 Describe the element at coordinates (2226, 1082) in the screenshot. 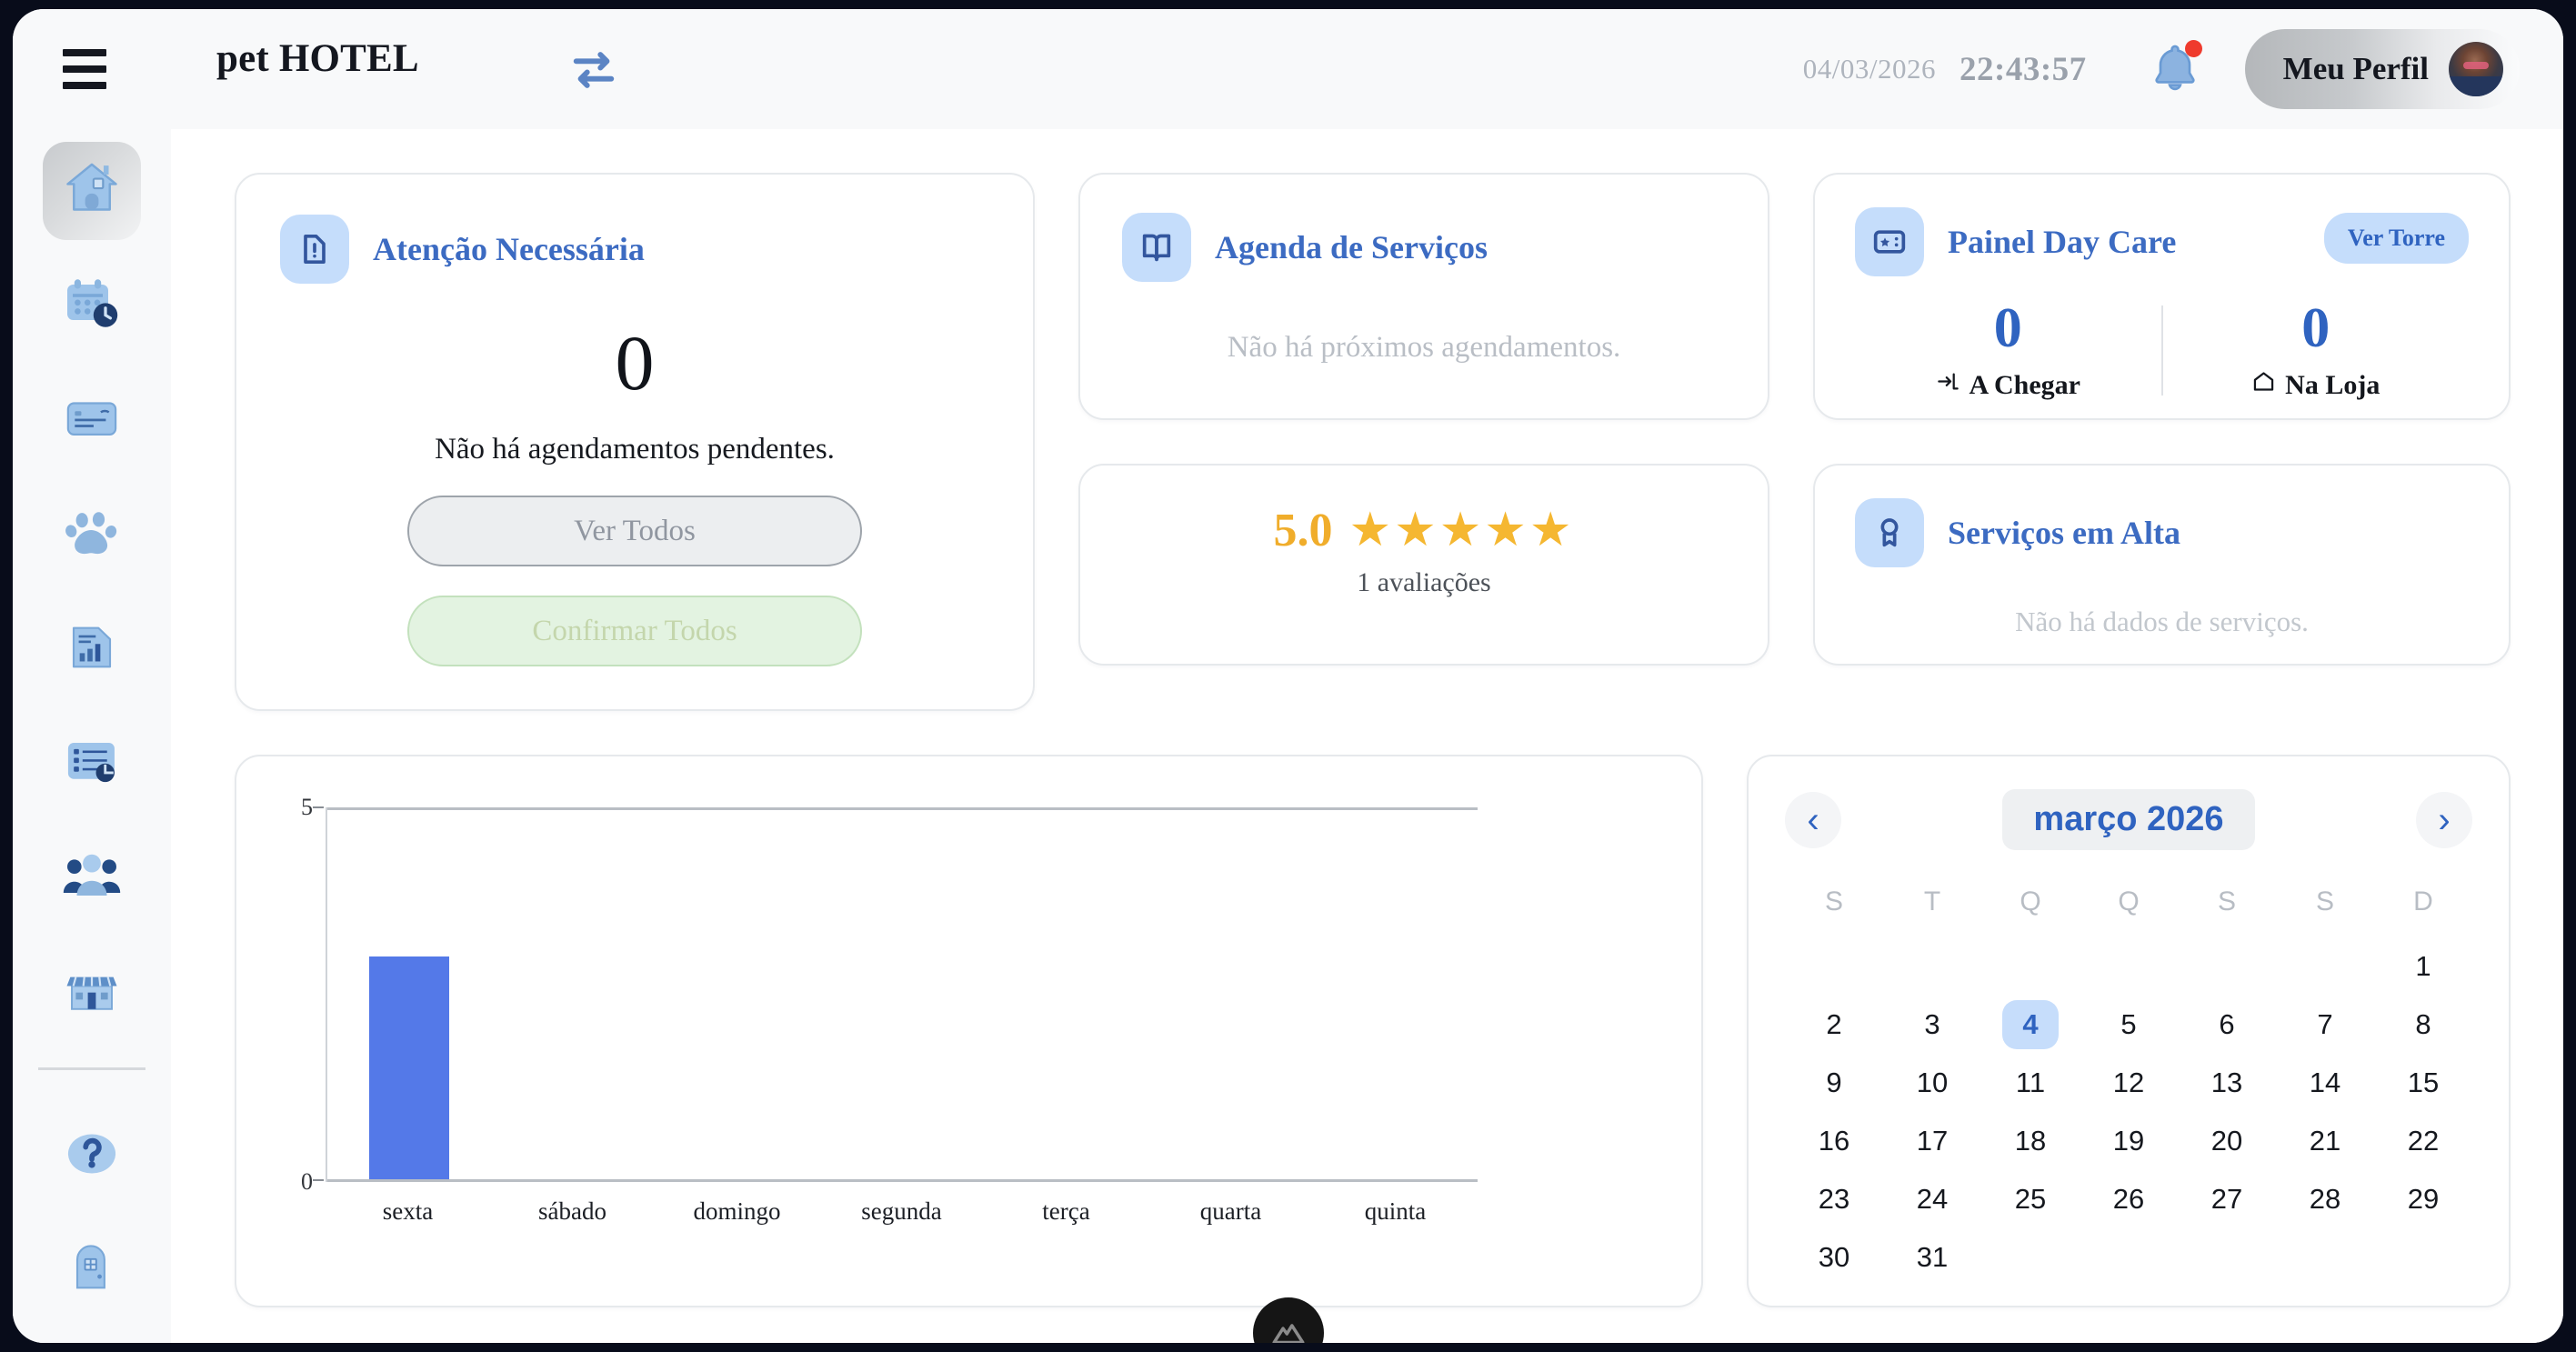

I see `calendar-day: 13` at that location.